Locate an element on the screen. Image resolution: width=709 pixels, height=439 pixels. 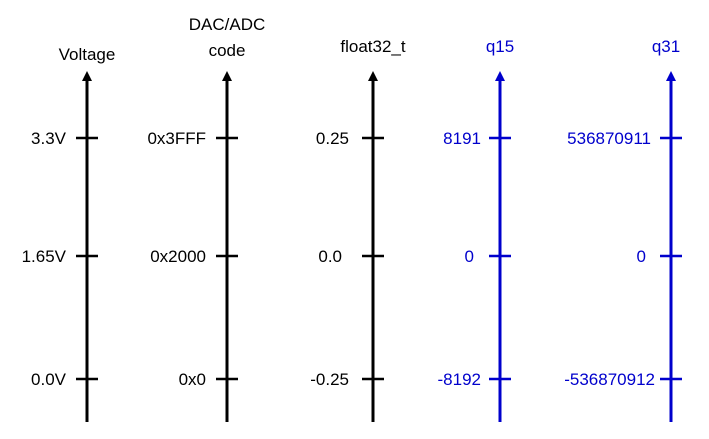
tick-label: -8192 is located at coordinates (459, 379).